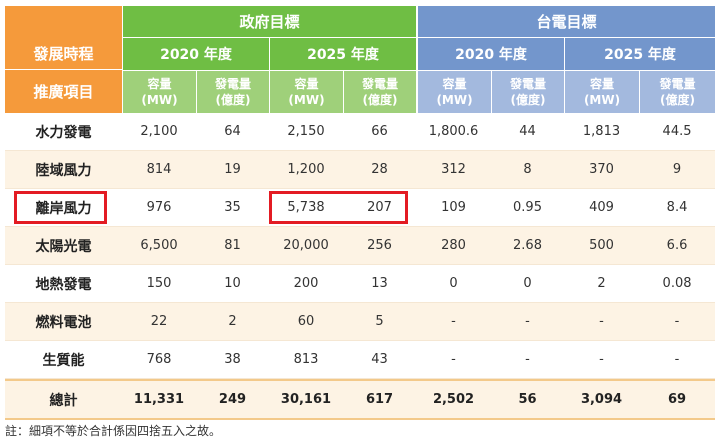 The width and height of the screenshot is (720, 442). What do you see at coordinates (602, 208) in the screenshot?
I see `cell: 409` at bounding box center [602, 208].